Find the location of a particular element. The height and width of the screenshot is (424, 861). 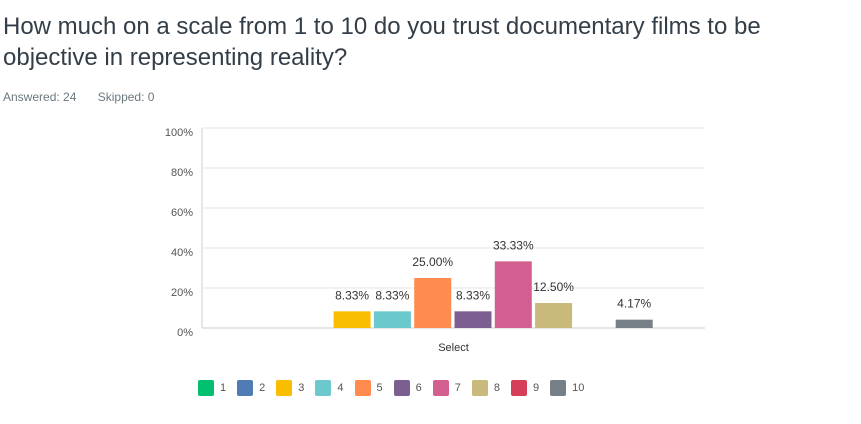

legend-label: 10 is located at coordinates (578, 388).